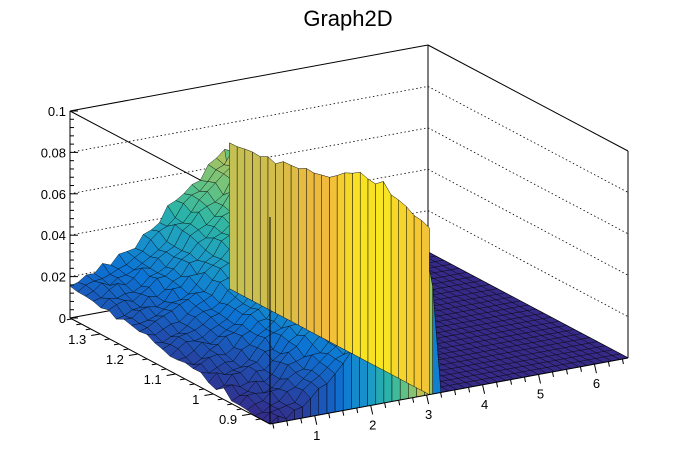 This screenshot has height=472, width=696. Describe the element at coordinates (57, 111) in the screenshot. I see `z-tick-label: 0.1` at that location.